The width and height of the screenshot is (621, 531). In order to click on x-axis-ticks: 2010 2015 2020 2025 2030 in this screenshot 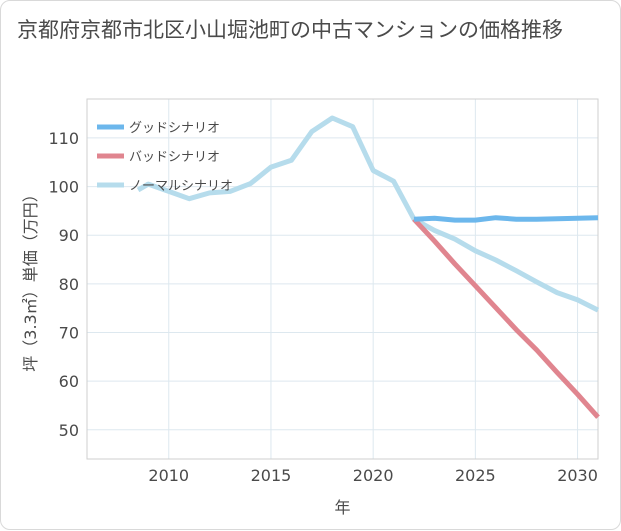, I will do `click(373, 475)`.